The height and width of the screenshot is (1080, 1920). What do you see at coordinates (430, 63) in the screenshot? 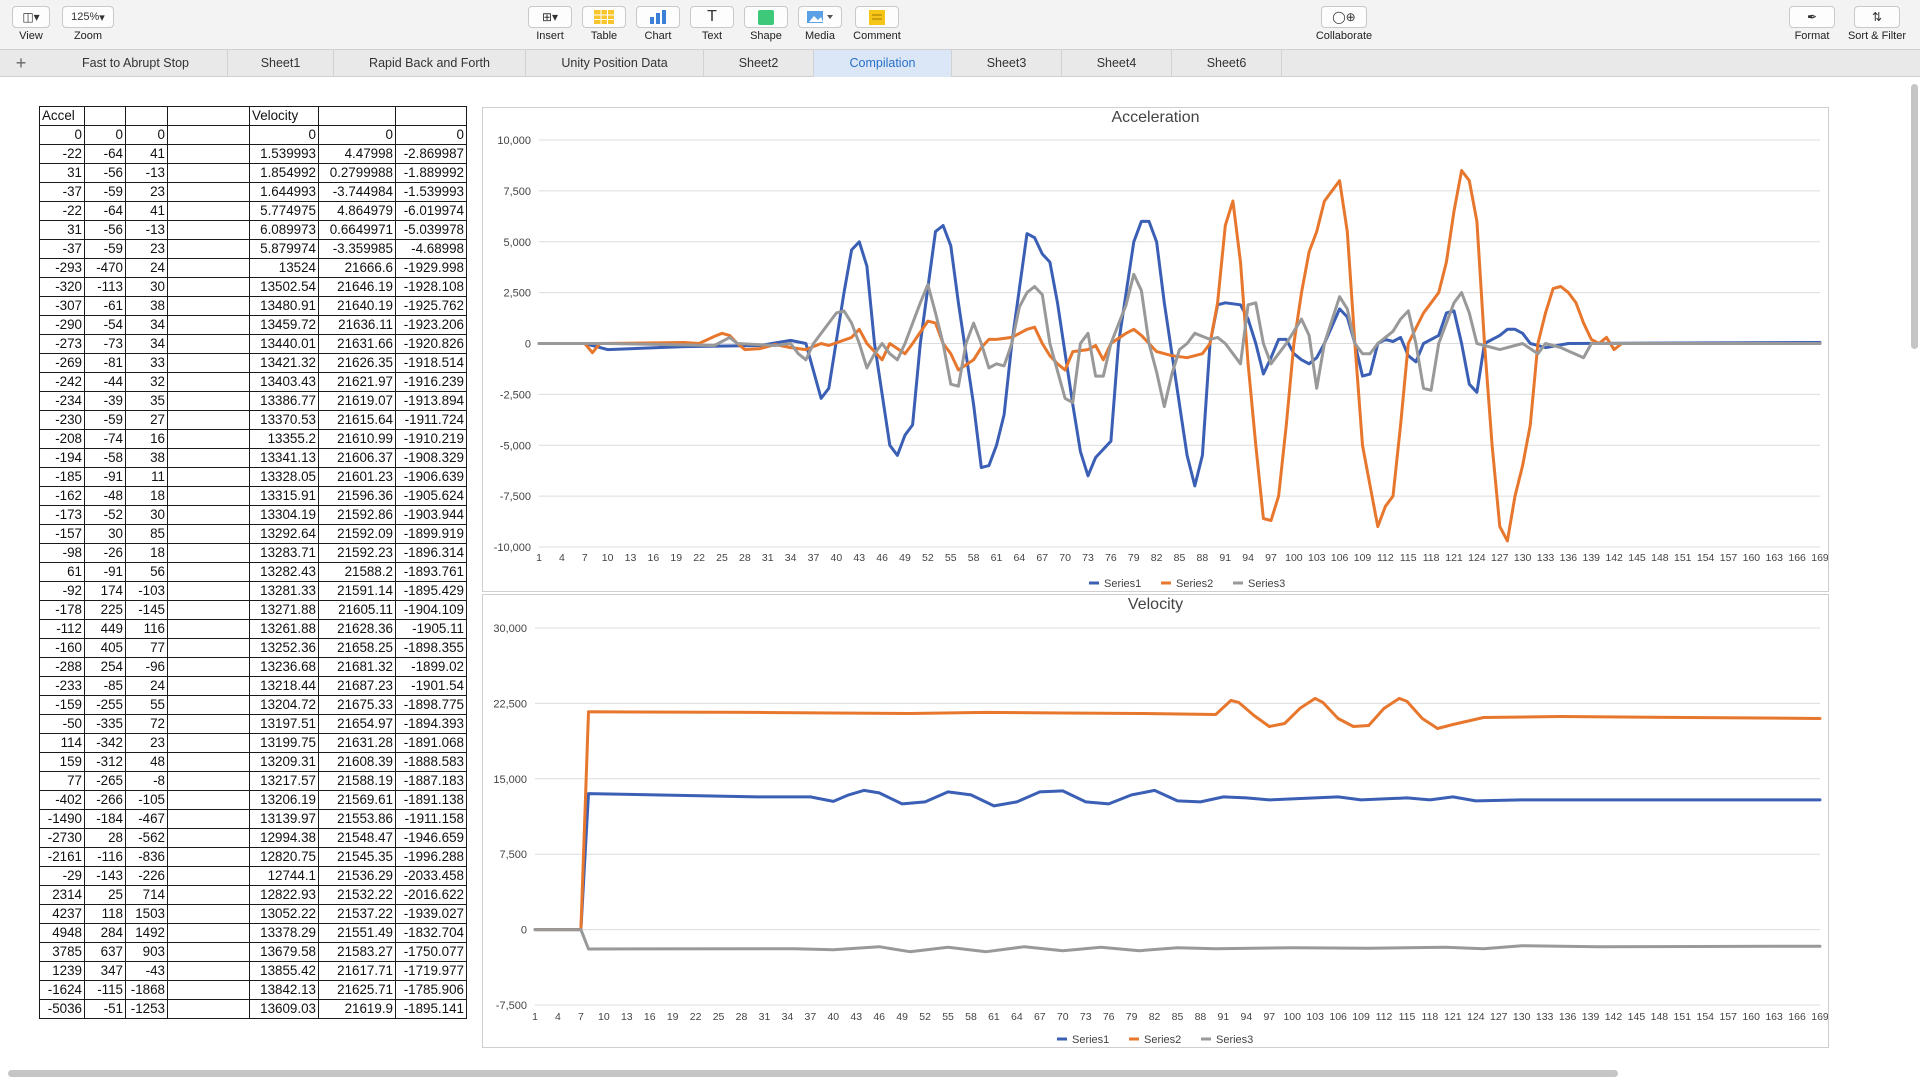
I see `tab-rapid-back-and-forth: Rapid Back and Forth` at bounding box center [430, 63].